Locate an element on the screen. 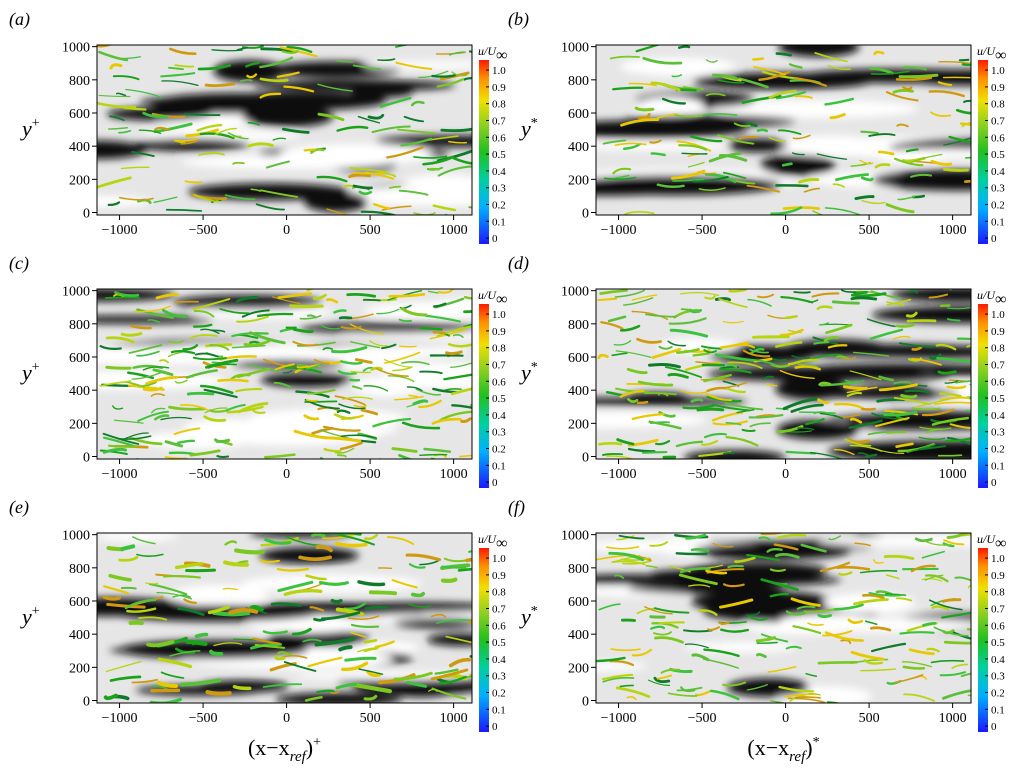 The height and width of the screenshot is (769, 1030). colorbar-tick-label: 1.0 is located at coordinates (499, 315).